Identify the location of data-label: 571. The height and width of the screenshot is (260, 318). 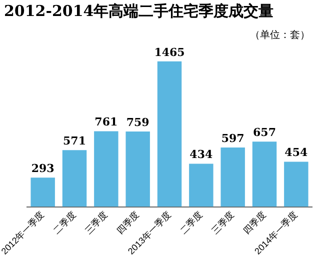
(74, 141).